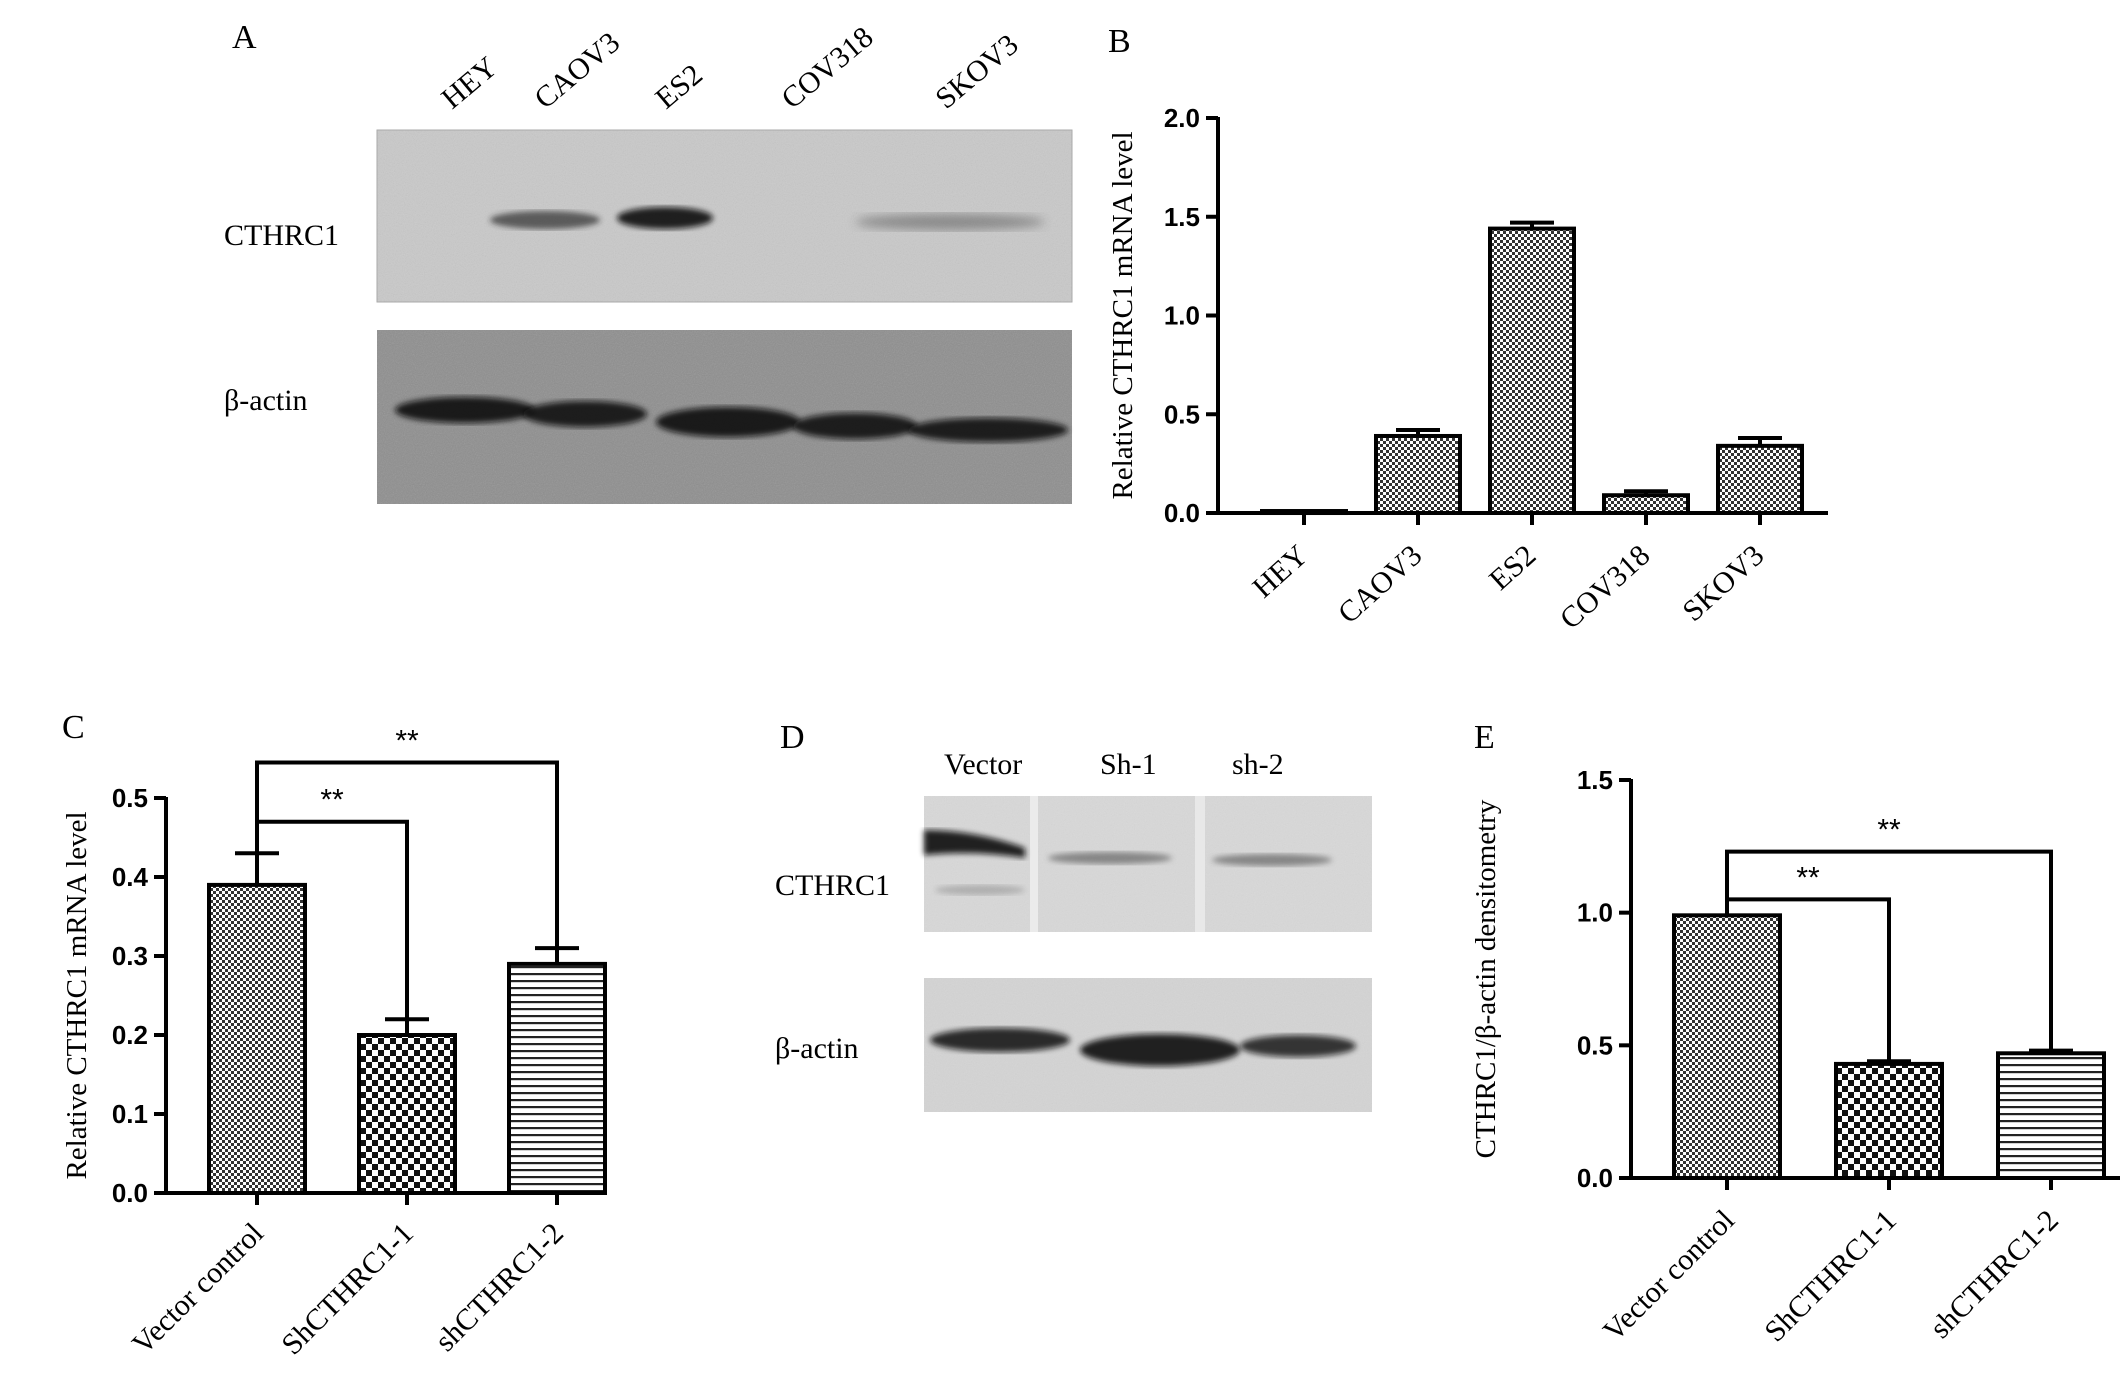  Describe the element at coordinates (817, 1048) in the screenshot. I see `row-label-beta-actin-d: β-actin` at that location.